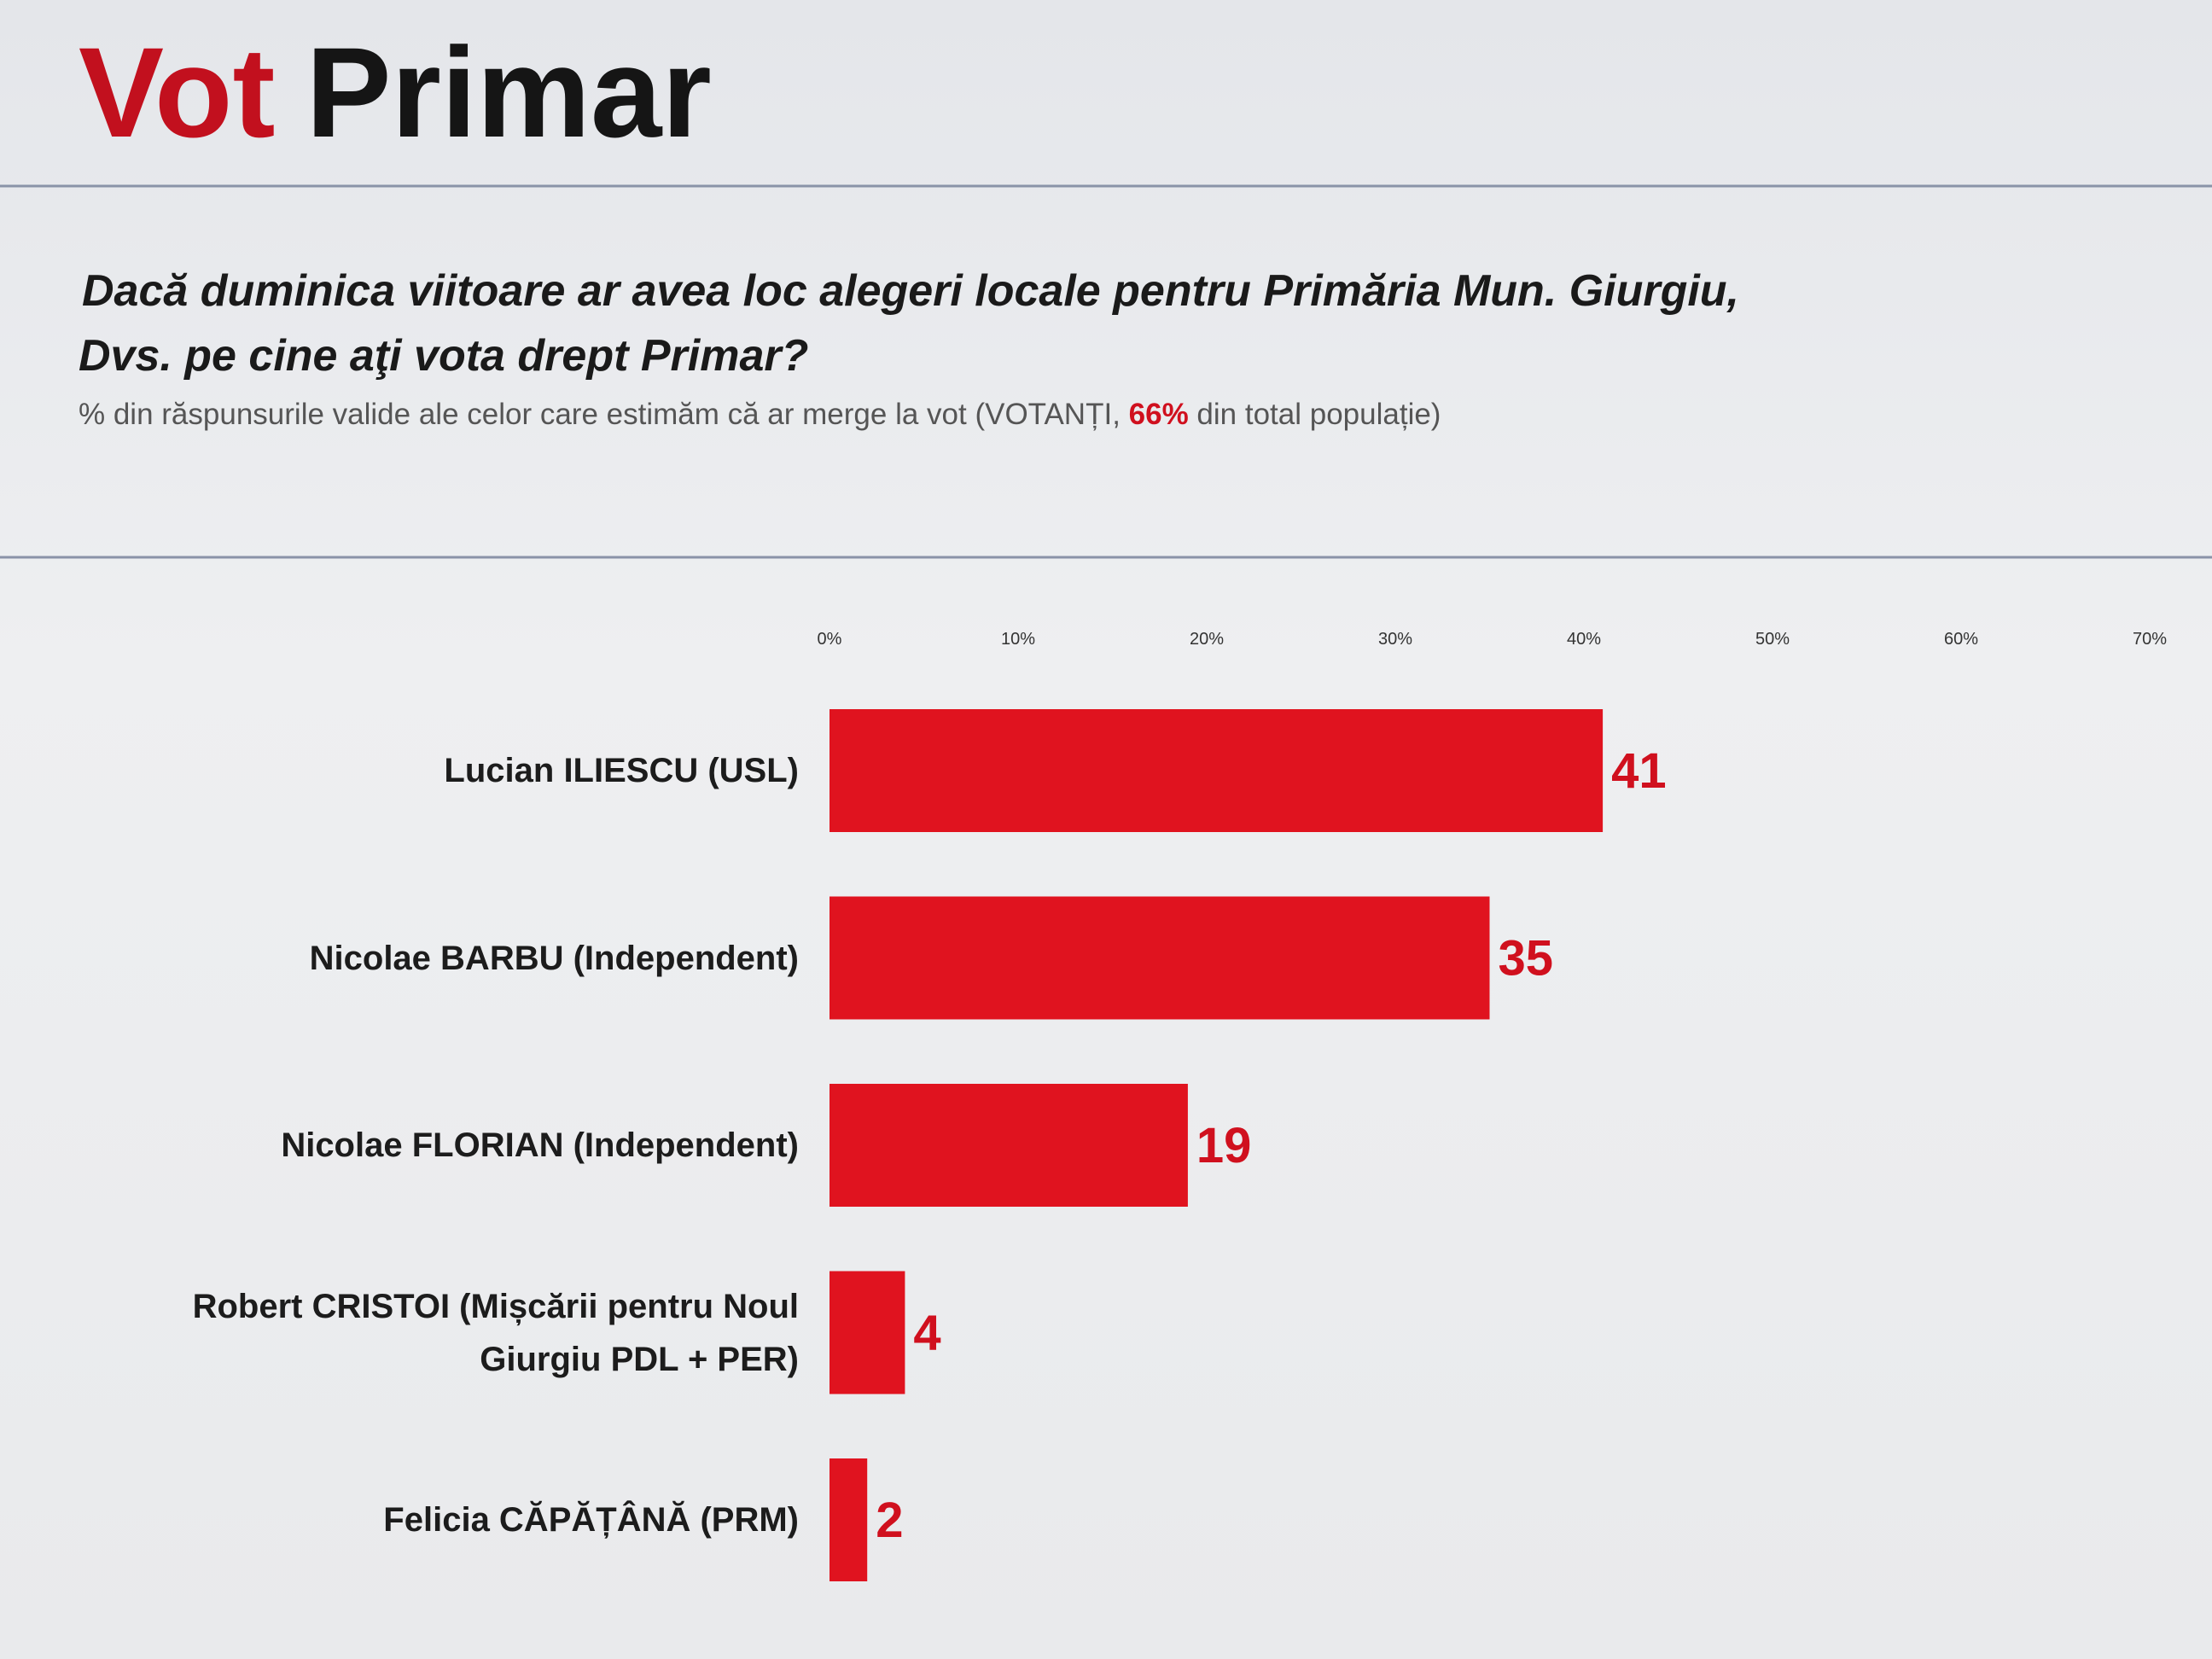  I want to click on x-tick-label: 10%, so click(1018, 639).